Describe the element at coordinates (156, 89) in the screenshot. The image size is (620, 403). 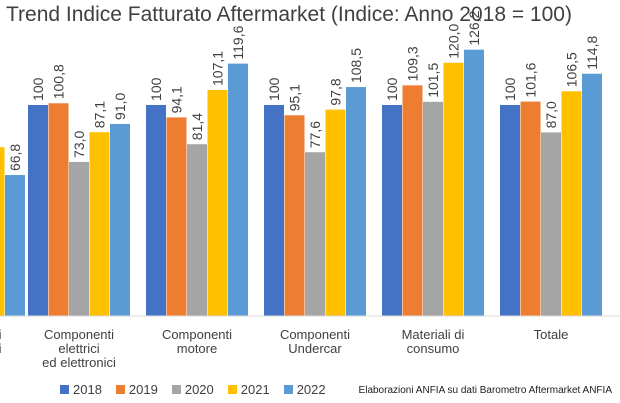
I see `value-label-2018-cat-2: 100` at that location.